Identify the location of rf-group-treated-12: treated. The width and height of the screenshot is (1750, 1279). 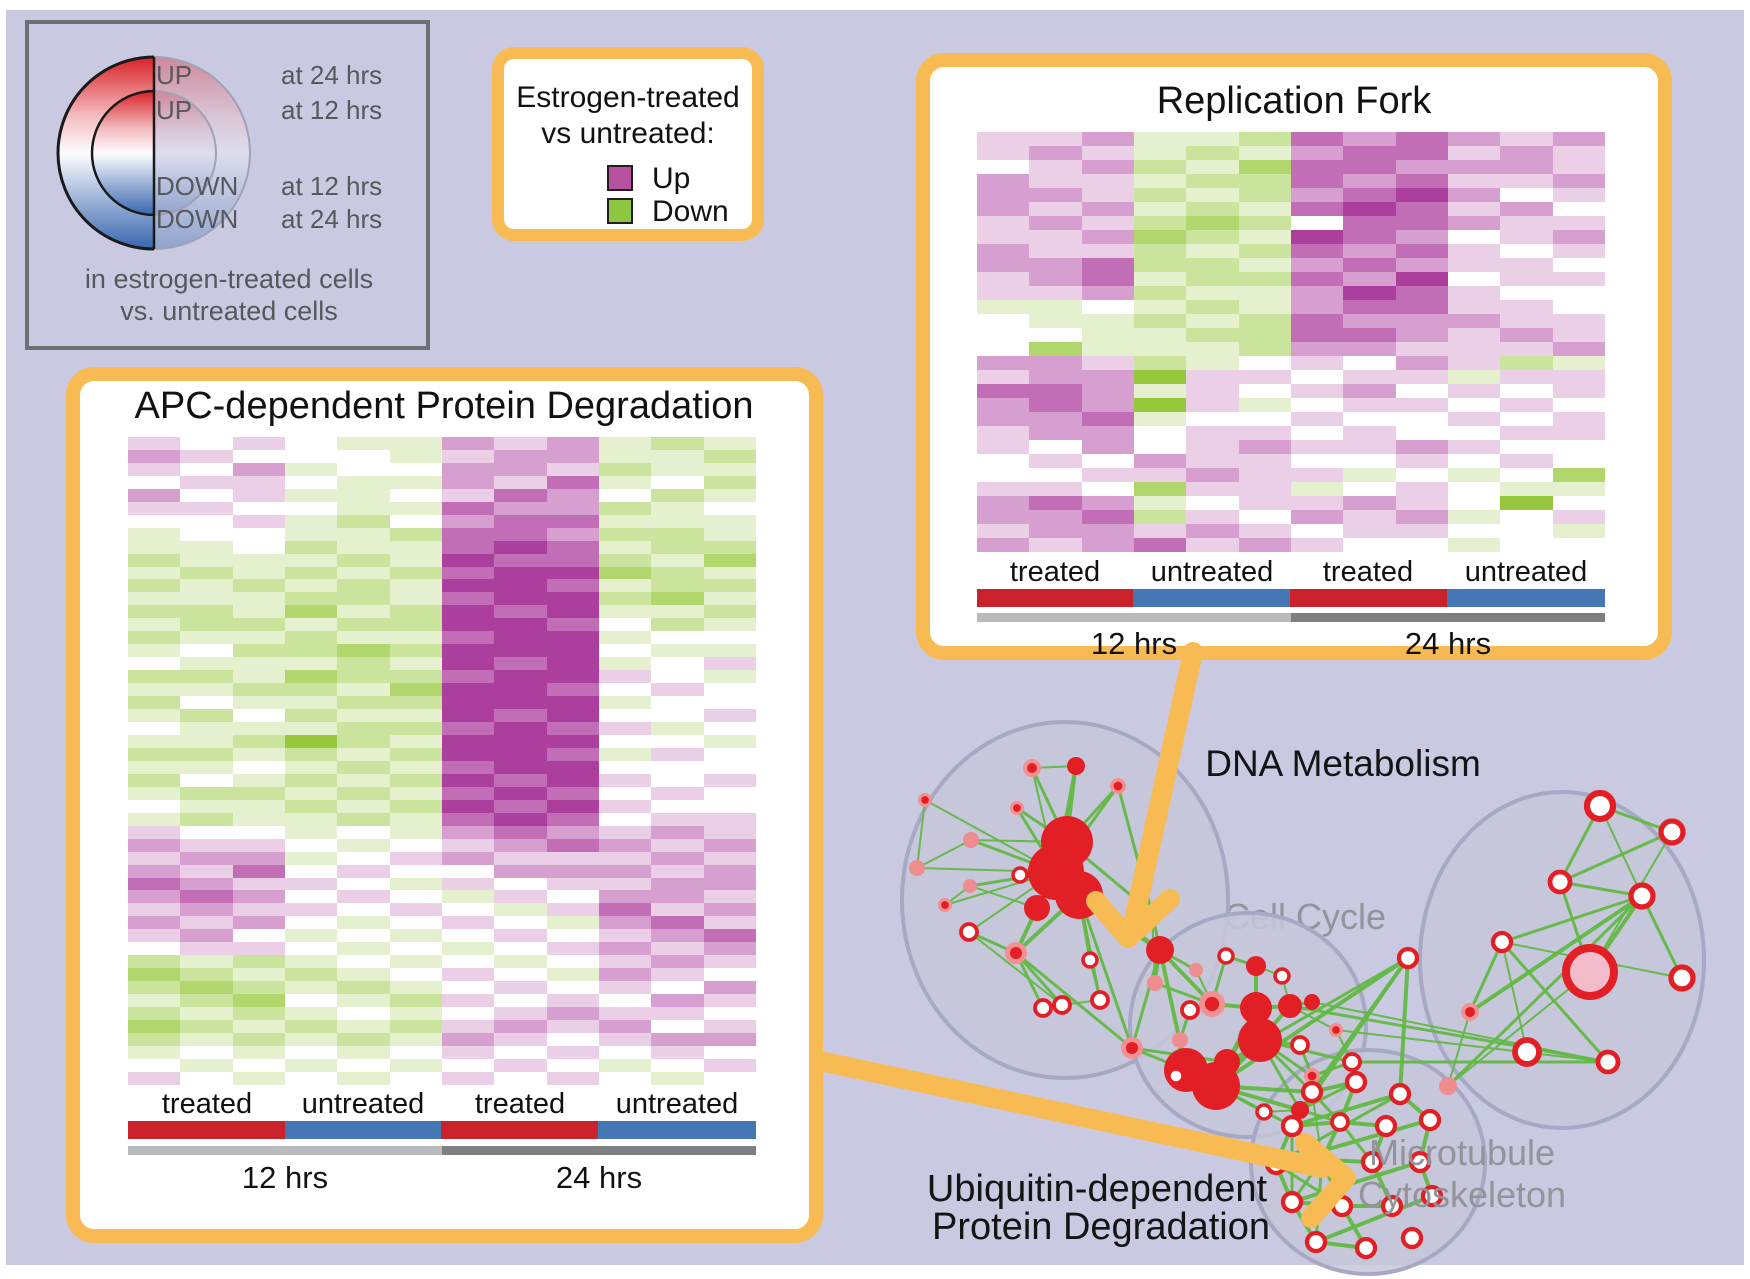
(1055, 572).